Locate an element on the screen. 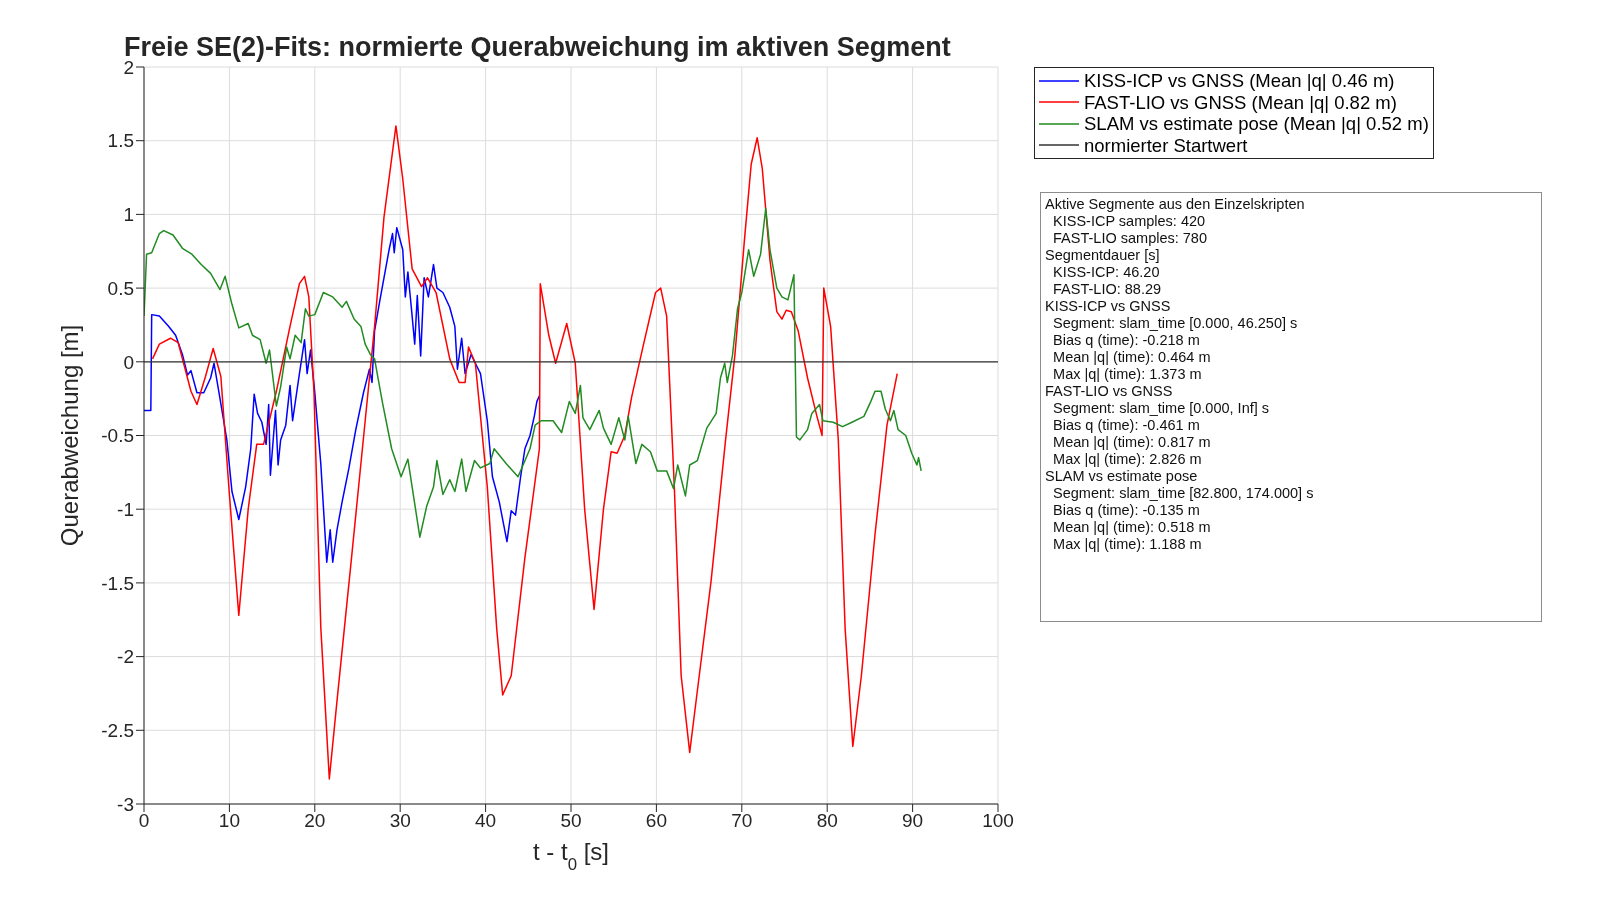 The height and width of the screenshot is (900, 1600). y-tick-label: 0.5 is located at coordinates (120, 288).